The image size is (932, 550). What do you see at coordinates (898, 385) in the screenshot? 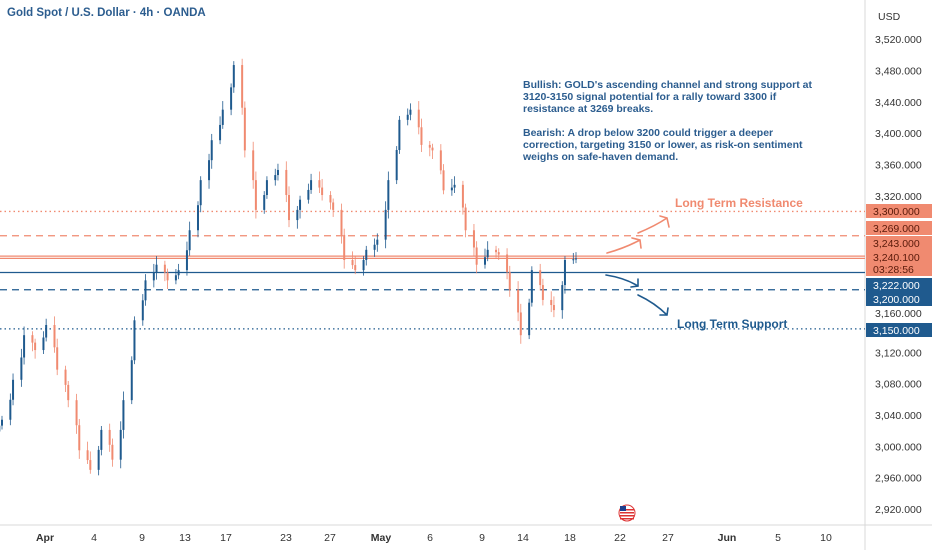
I see `y-tick-label: 3,080.000` at bounding box center [898, 385].